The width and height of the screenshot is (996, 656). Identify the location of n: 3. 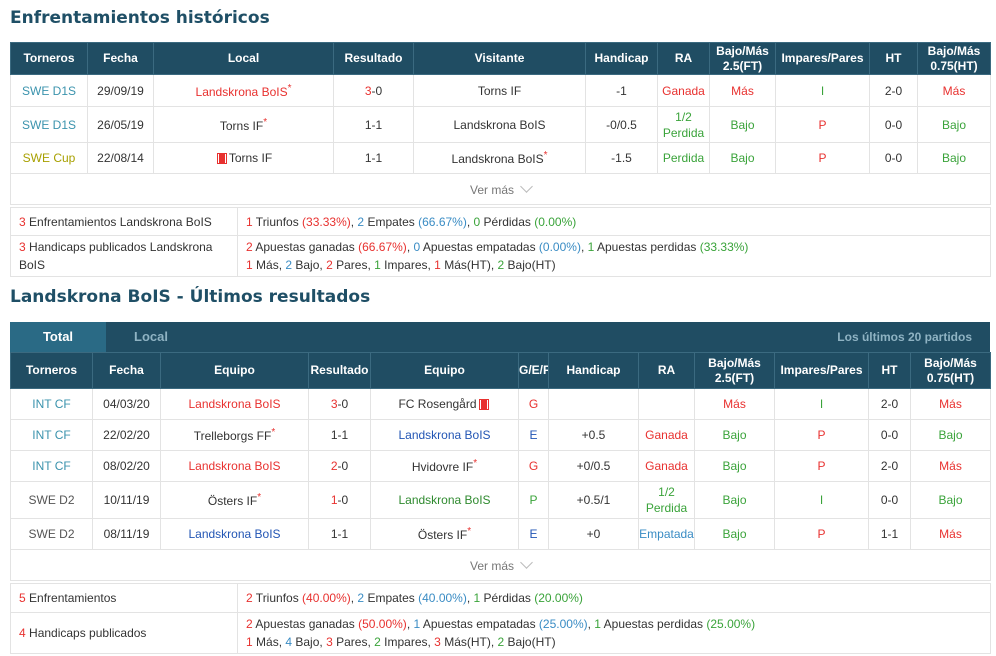
(437, 642).